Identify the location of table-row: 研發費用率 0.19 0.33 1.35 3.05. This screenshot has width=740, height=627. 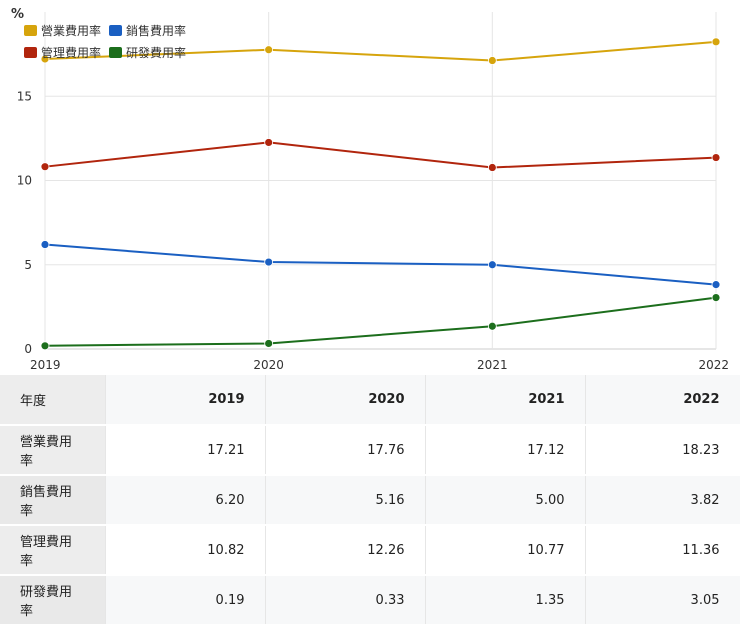
(370, 600).